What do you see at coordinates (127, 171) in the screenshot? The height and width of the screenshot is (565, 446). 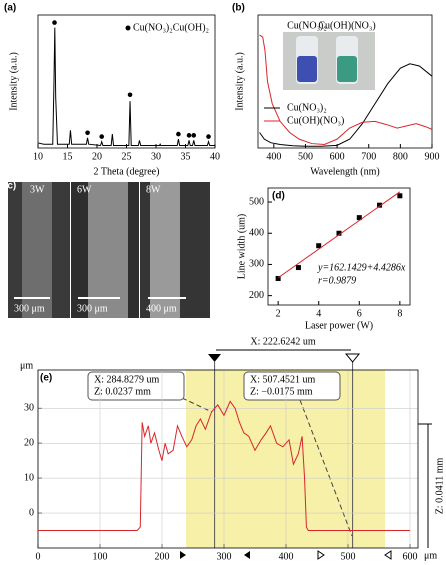 I see `x-axis-label: 2 Theta (degree)` at bounding box center [127, 171].